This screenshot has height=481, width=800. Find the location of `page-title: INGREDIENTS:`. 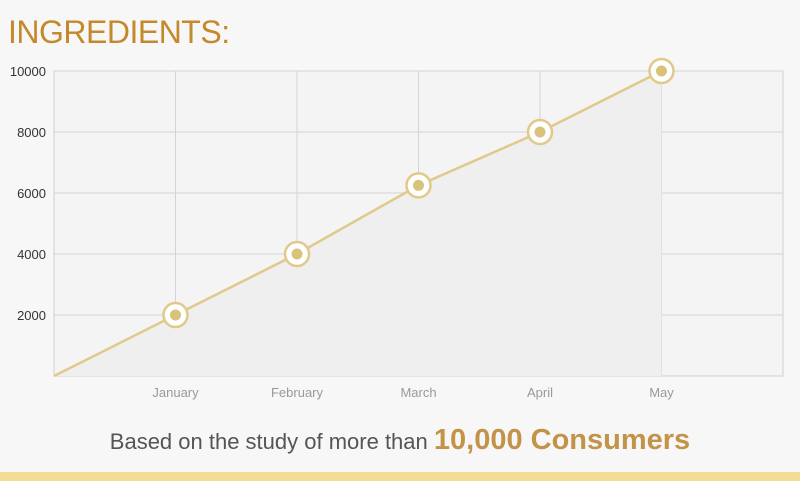

page-title: INGREDIENTS: is located at coordinates (119, 32).